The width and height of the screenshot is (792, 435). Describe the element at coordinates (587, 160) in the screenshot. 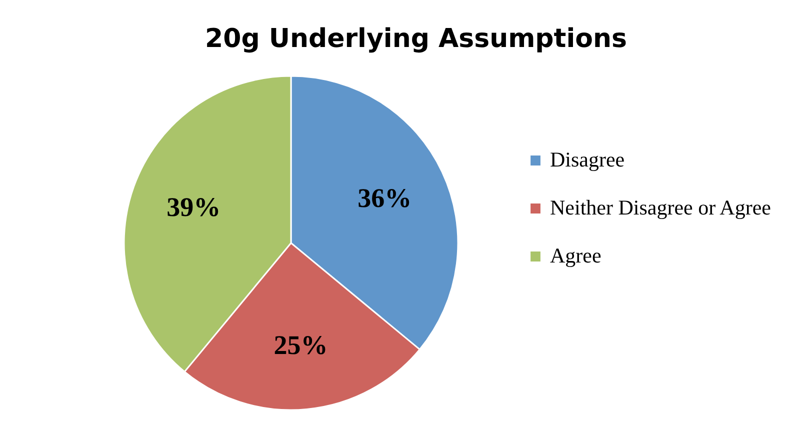

I see `legend-label: Disagree` at that location.